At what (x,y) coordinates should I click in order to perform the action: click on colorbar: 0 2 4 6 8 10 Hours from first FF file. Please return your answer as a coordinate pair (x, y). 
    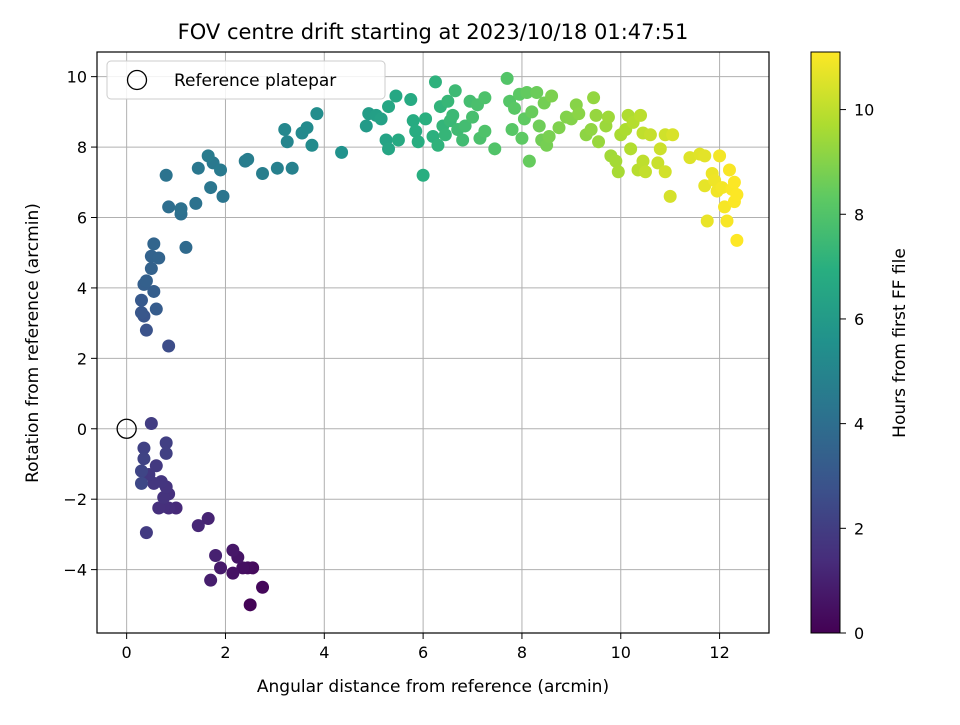
    Looking at the image, I should click on (860, 347).